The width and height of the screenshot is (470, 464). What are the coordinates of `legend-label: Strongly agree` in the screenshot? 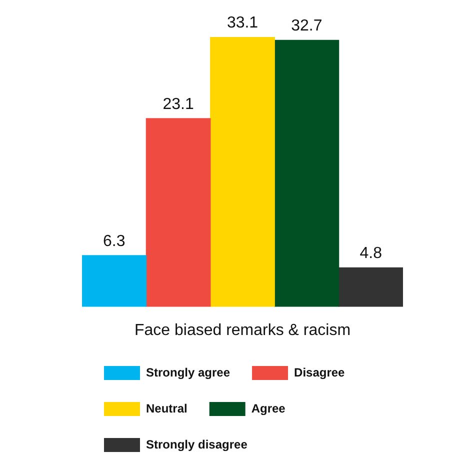 It's located at (188, 372).